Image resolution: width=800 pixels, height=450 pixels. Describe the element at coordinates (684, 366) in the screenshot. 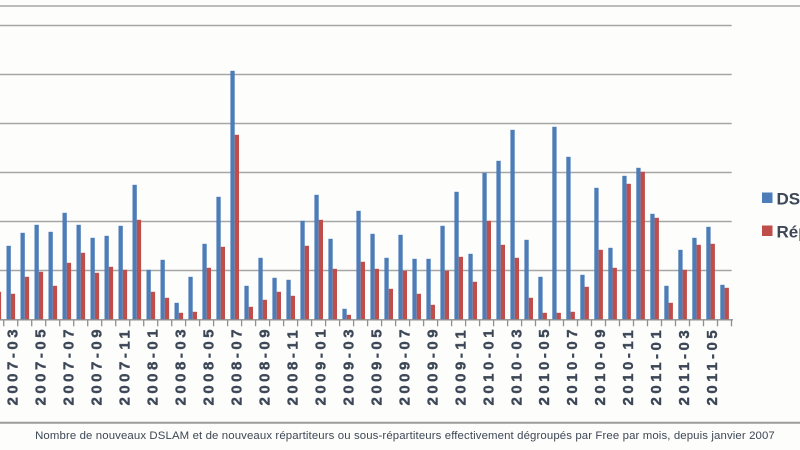

I see `svg-text: 2011-03` at that location.